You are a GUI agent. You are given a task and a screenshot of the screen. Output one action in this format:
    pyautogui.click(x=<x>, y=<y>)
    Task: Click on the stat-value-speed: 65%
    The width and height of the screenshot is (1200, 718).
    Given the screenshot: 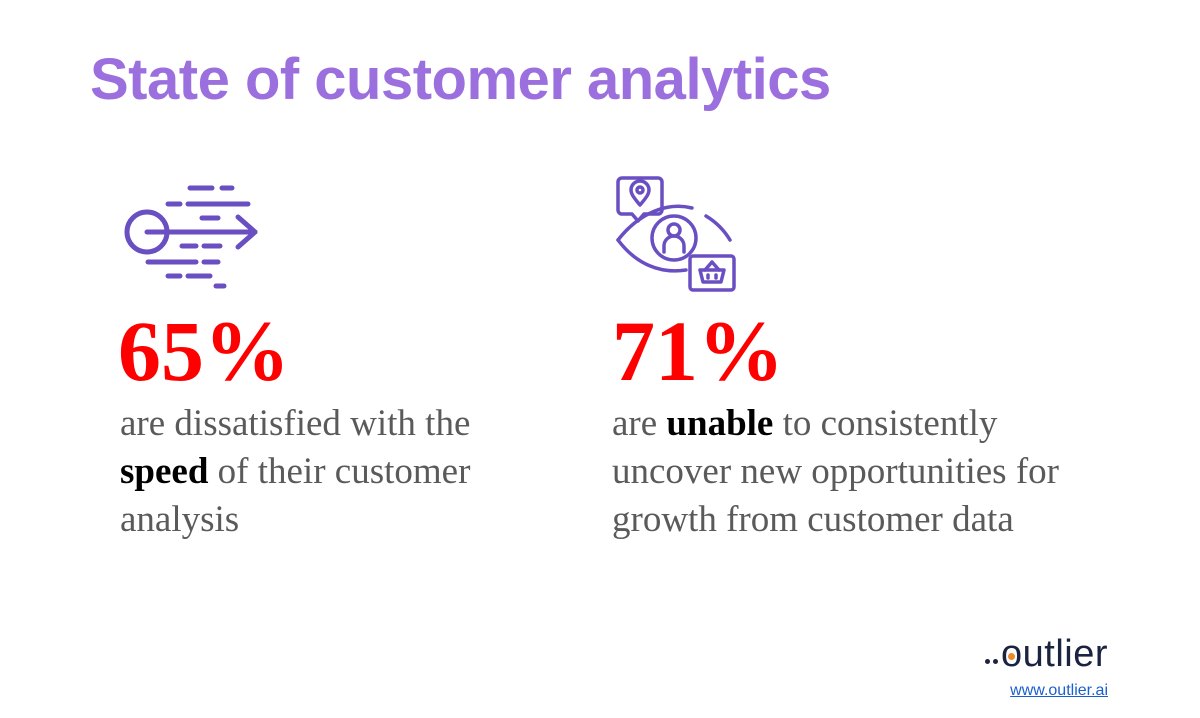 What is the action you would take?
    pyautogui.click(x=204, y=351)
    